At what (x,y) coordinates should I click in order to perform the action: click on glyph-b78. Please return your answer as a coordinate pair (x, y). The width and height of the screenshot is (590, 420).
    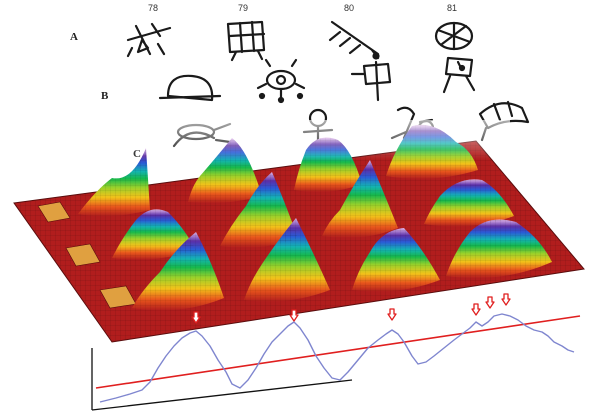
    Looking at the image, I should click on (190, 88).